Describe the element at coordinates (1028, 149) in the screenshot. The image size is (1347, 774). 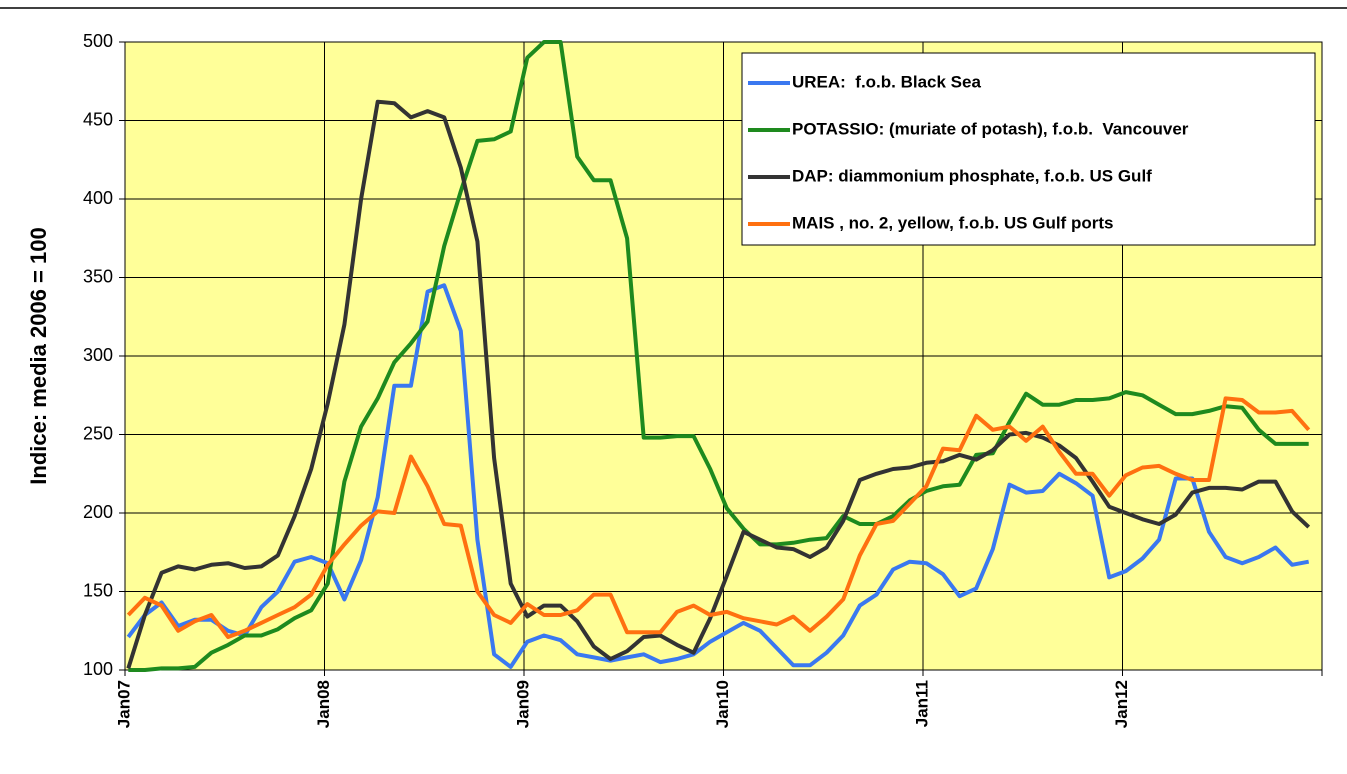
I see `legend-box` at that location.